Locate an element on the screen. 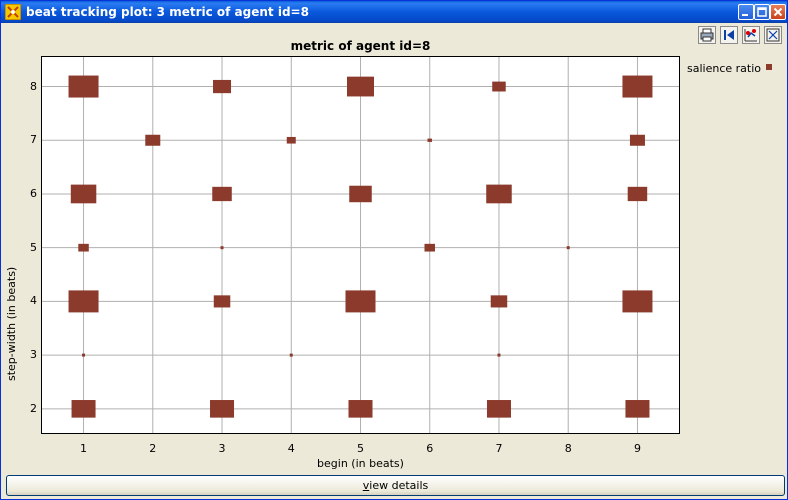 Image resolution: width=788 pixels, height=500 pixels. x-tick-label: 4 is located at coordinates (291, 448).